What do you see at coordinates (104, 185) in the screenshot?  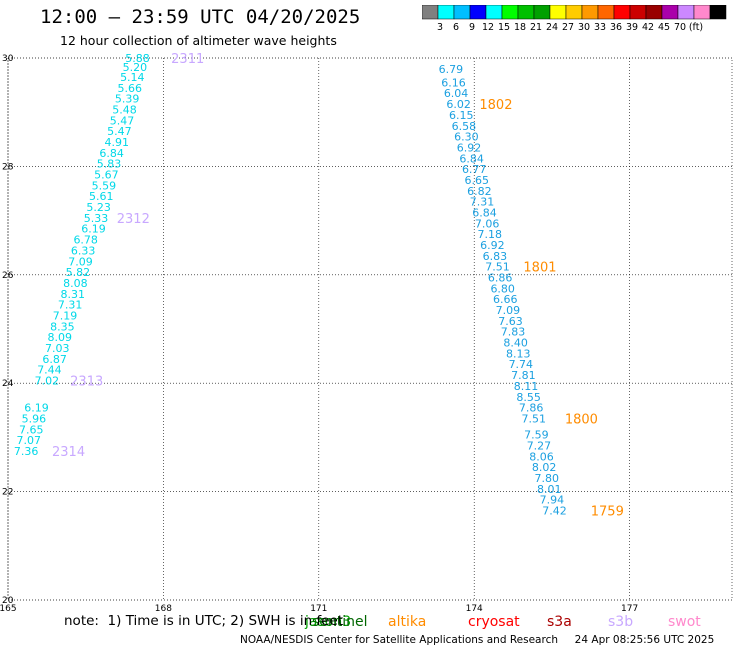 I see `swh-value-label: 5.59` at bounding box center [104, 185].